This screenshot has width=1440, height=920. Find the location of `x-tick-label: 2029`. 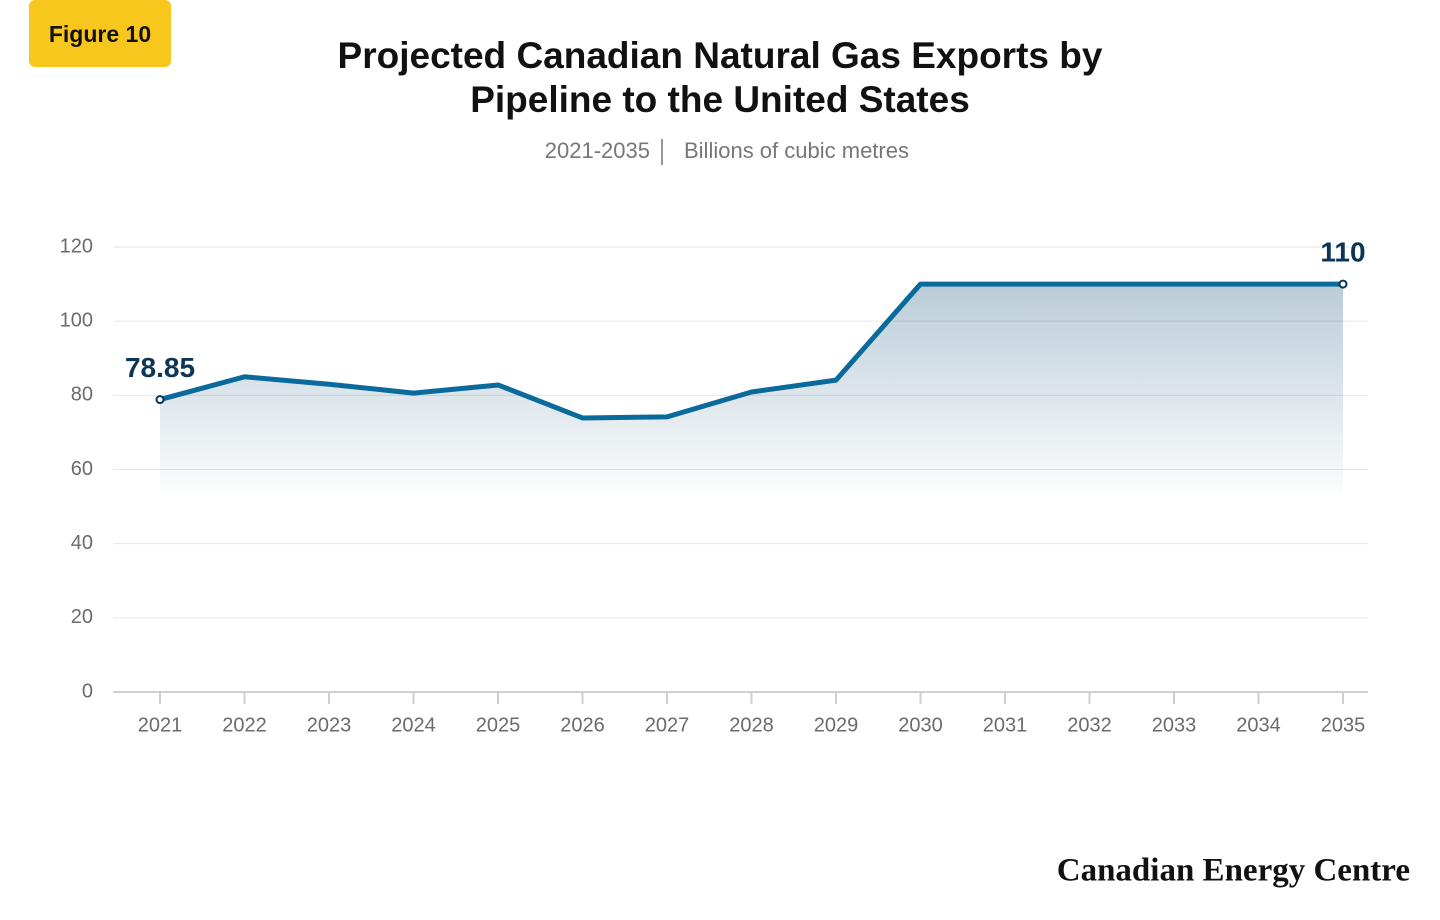

x-tick-label: 2029 is located at coordinates (836, 725).